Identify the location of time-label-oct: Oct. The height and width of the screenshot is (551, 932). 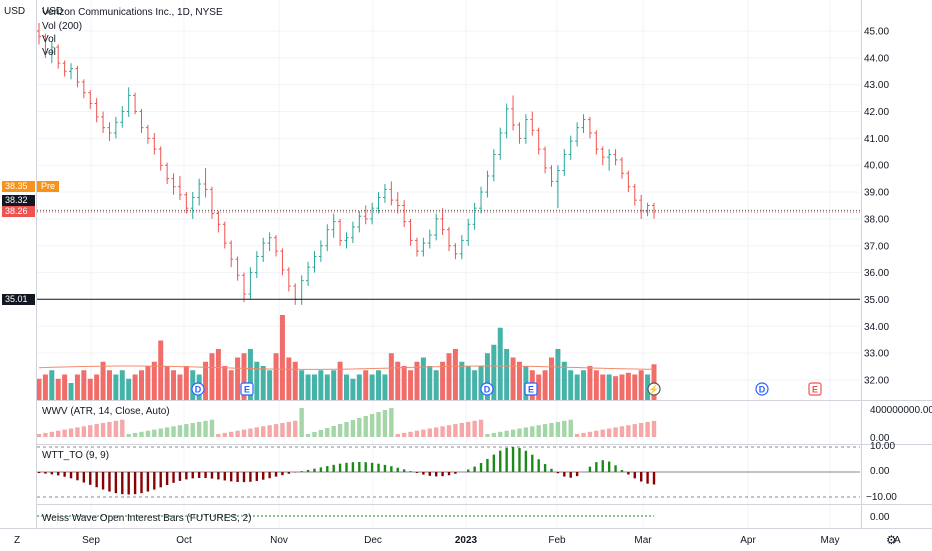
(184, 540).